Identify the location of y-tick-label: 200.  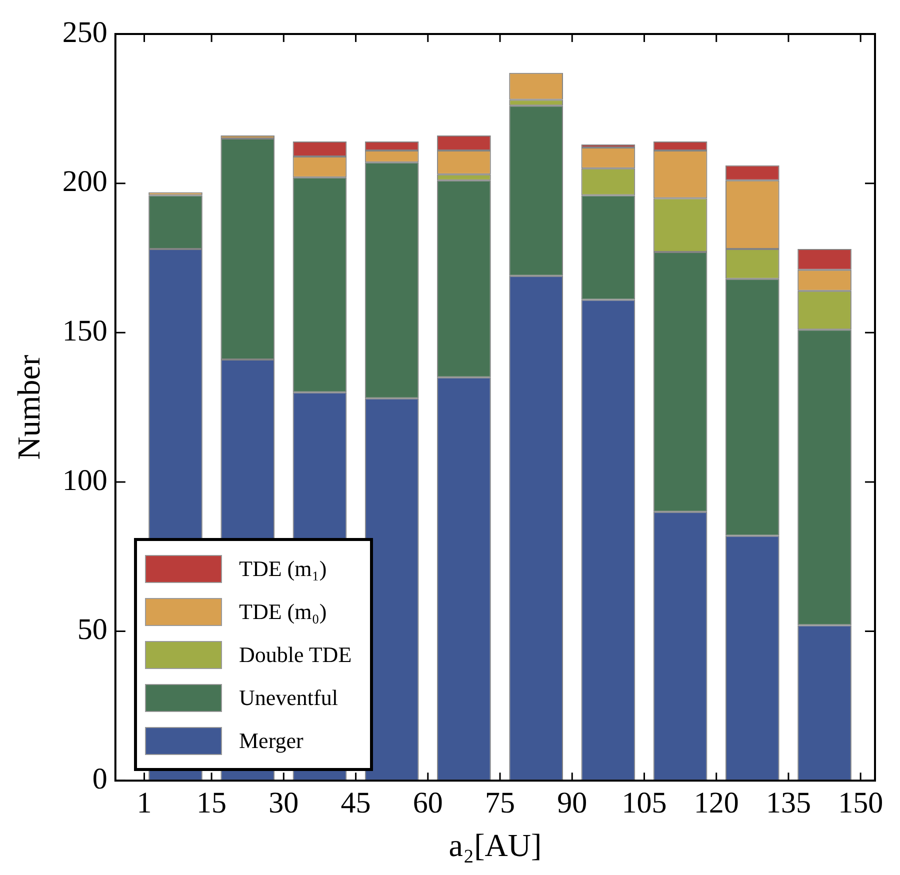
(85, 181).